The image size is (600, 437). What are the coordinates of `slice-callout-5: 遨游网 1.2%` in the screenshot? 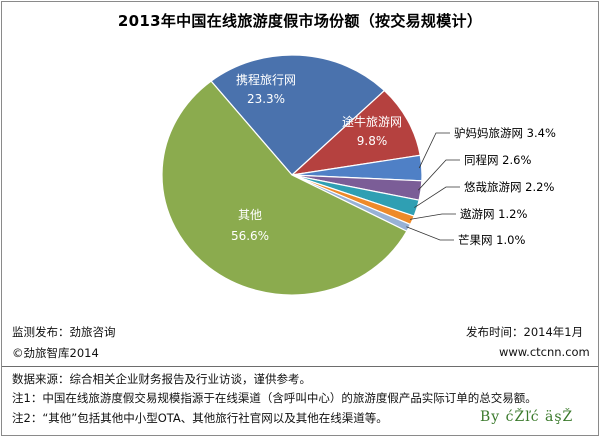 It's located at (493, 214).